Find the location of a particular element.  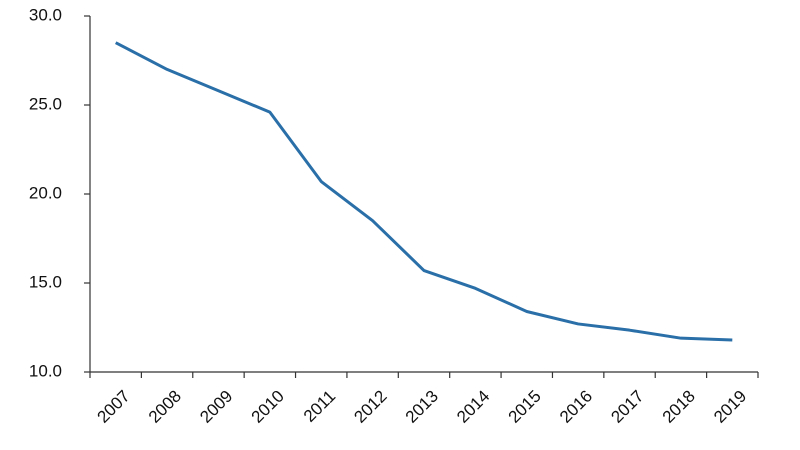

y-tick-label: 25.0 is located at coordinates (45, 103).